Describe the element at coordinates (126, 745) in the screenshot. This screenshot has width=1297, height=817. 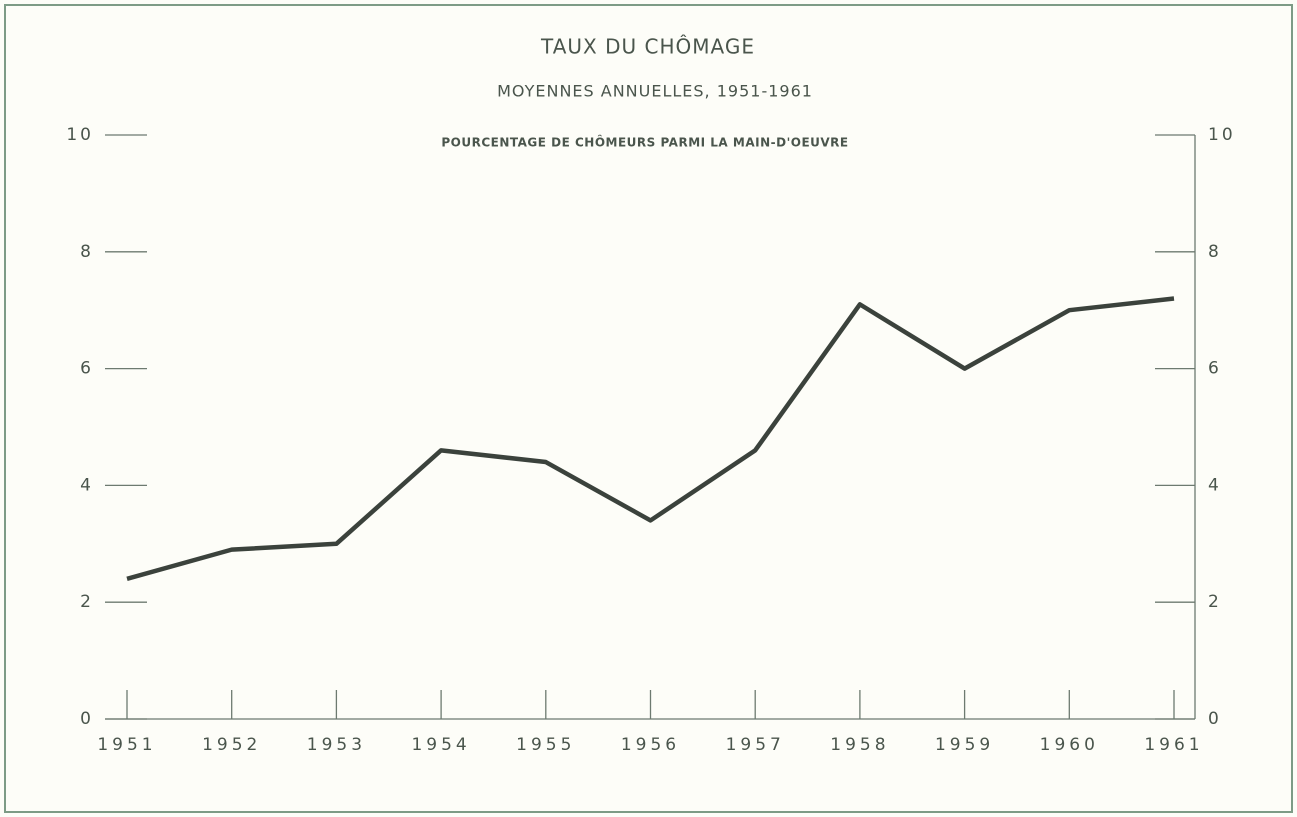
I see `x-tick-label: 1951` at that location.